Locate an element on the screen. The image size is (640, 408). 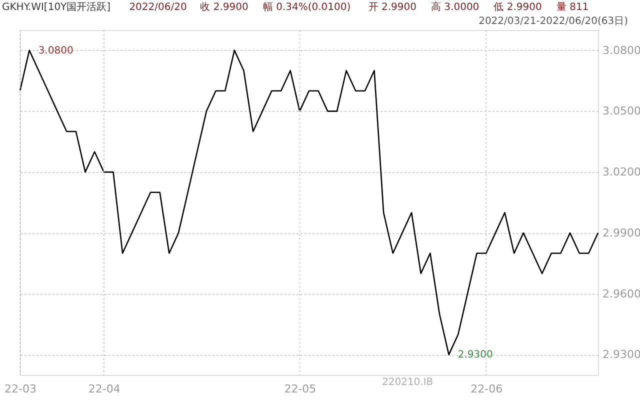
text: 2022/06/20 is located at coordinates (158, 7).